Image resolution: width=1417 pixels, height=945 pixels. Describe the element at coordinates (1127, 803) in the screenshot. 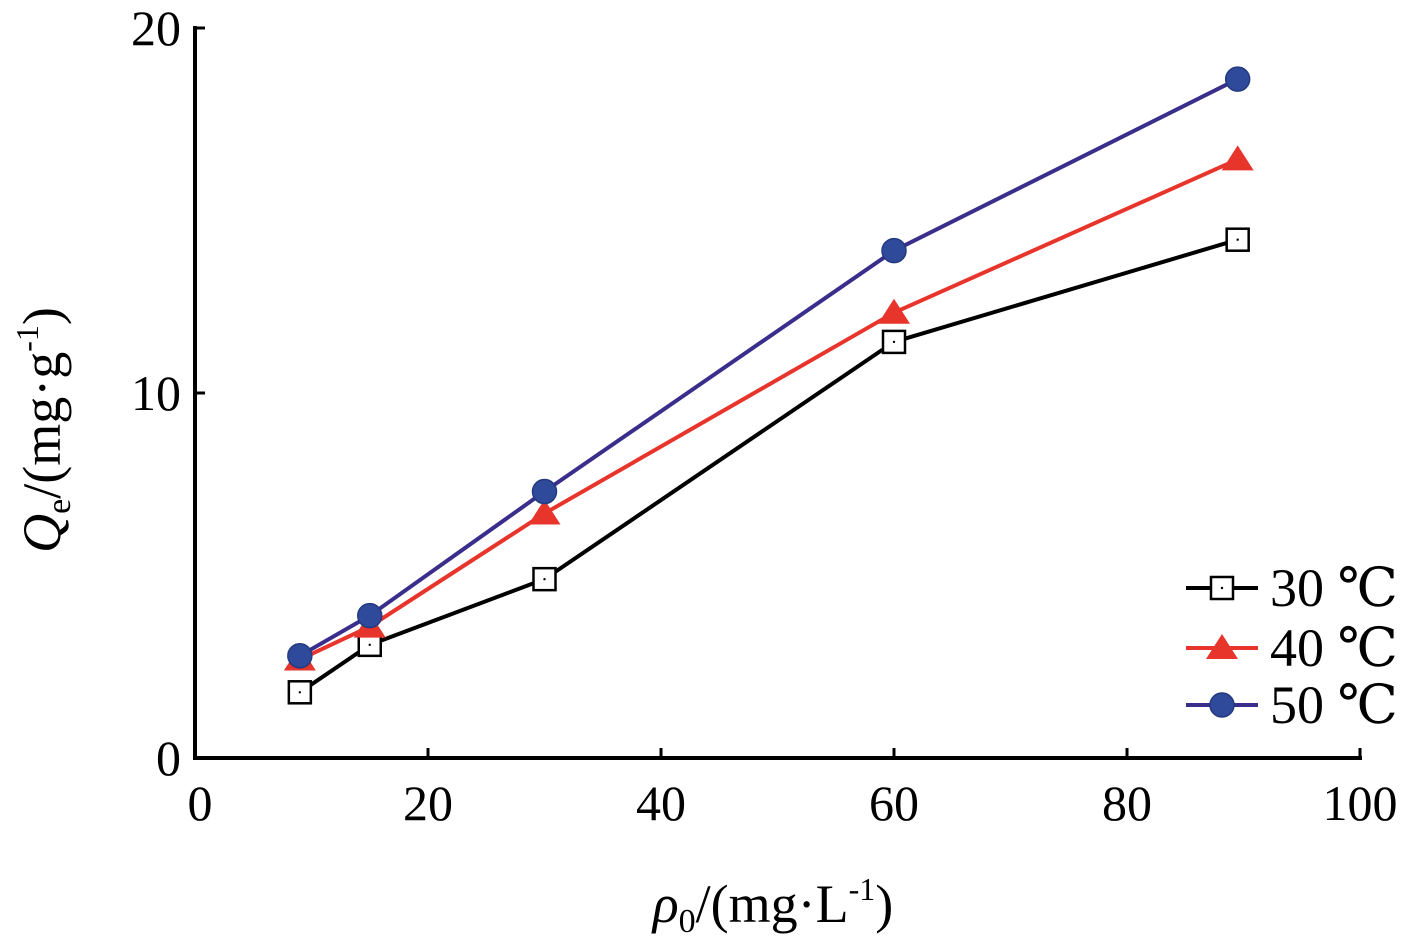

I see `x-tick-label: 80` at that location.